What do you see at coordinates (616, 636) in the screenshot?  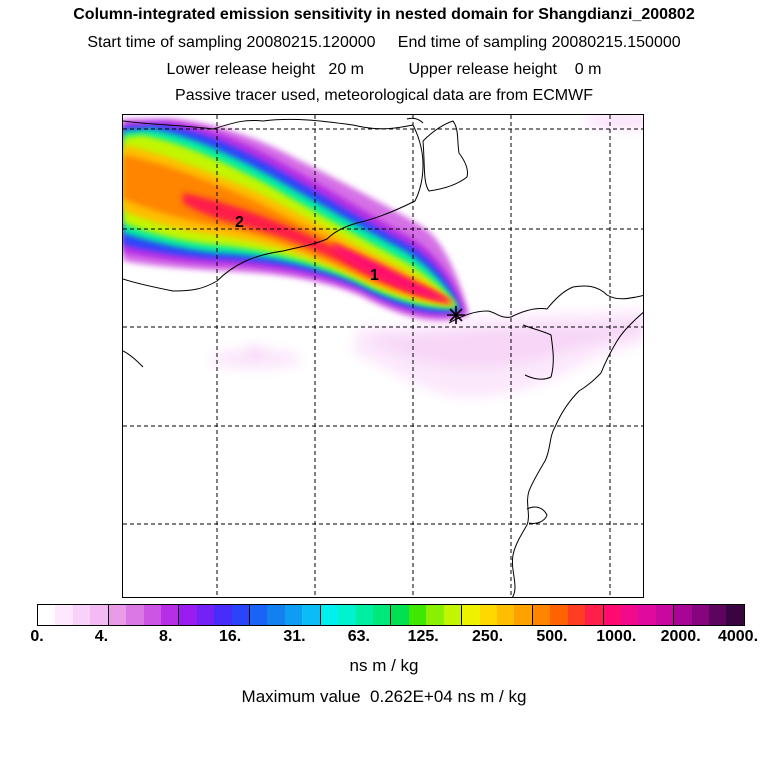 I see `colorbar-tick-label: 1000.` at bounding box center [616, 636].